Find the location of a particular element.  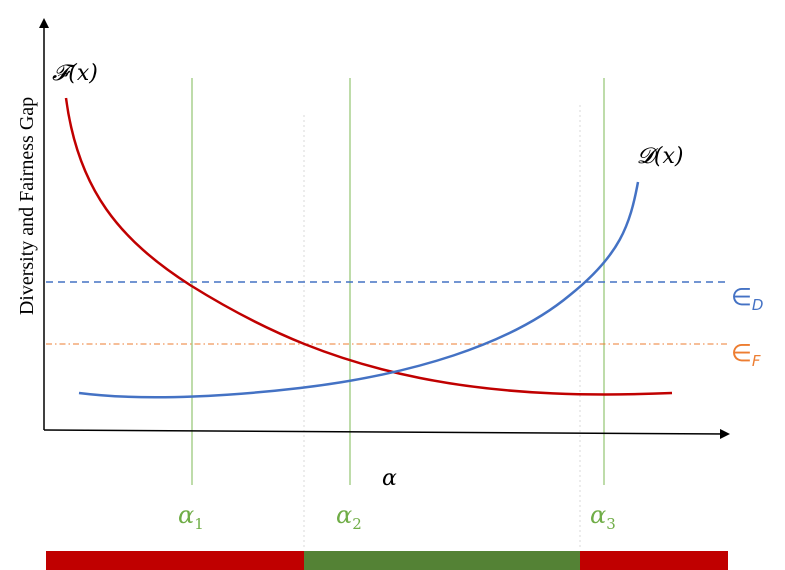

alpha-3-base: α is located at coordinates (598, 515).